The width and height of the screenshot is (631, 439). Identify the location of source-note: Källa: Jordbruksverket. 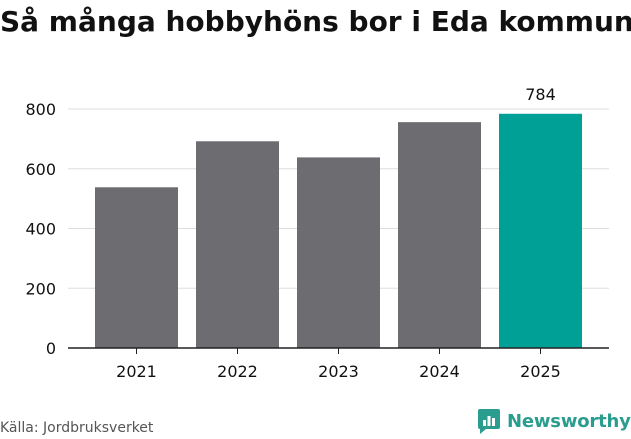
(77, 428).